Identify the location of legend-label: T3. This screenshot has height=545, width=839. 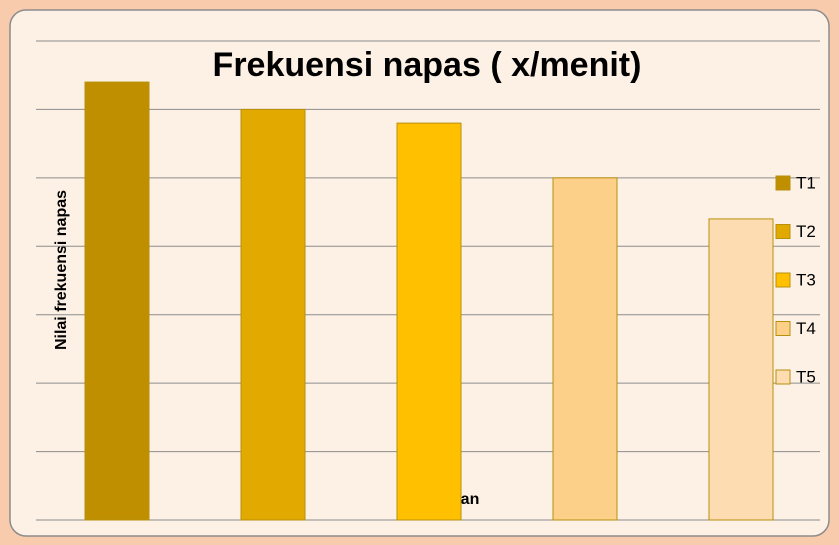
(806, 279).